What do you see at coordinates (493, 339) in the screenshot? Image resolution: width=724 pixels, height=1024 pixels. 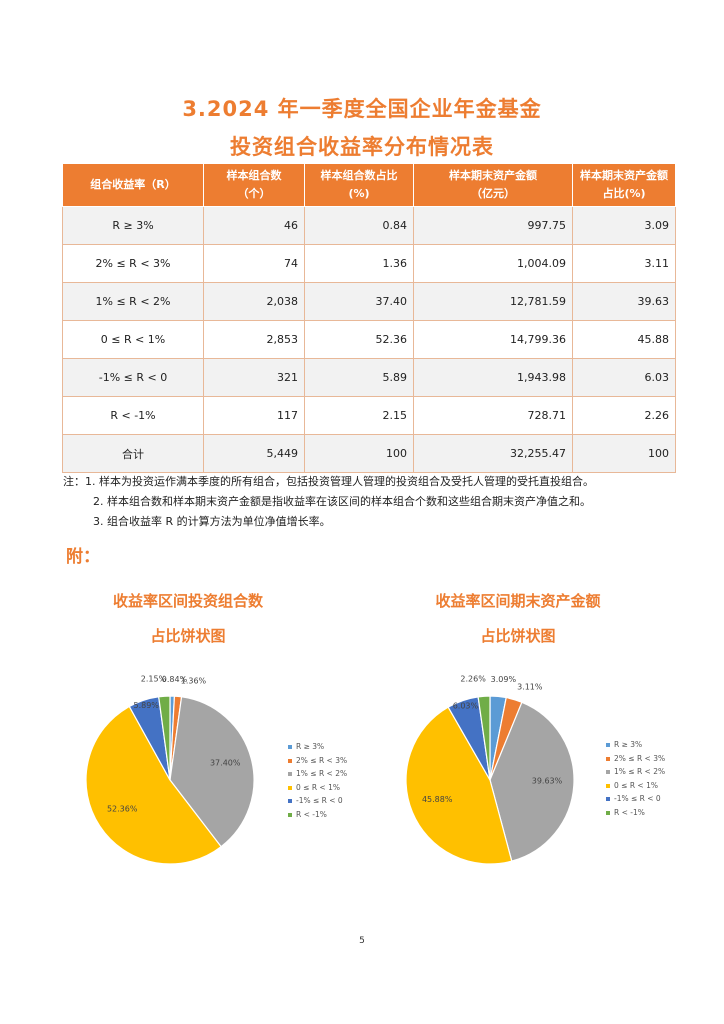 I see `table-cell: 14,799.36` at bounding box center [493, 339].